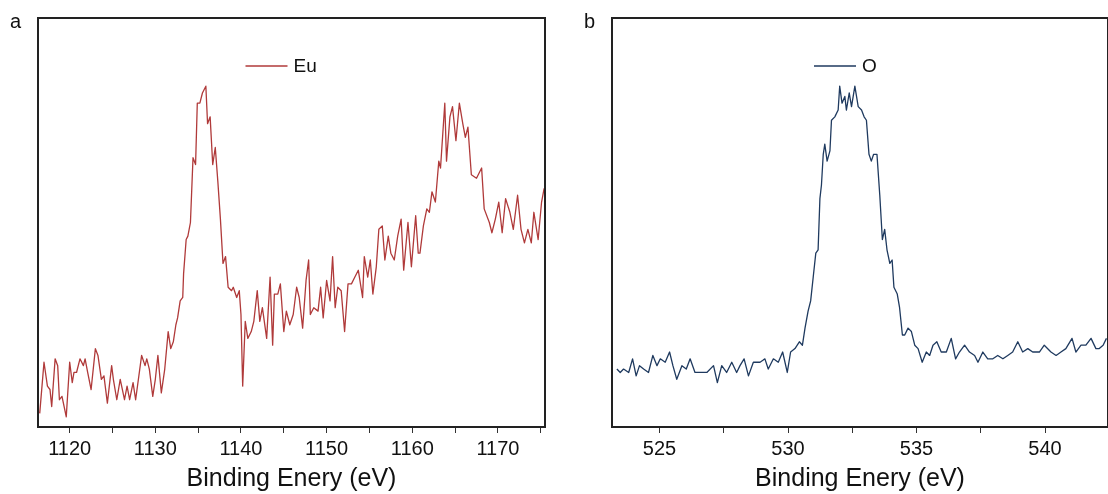 The height and width of the screenshot is (494, 1108). I want to click on legend-label: Eu, so click(305, 66).